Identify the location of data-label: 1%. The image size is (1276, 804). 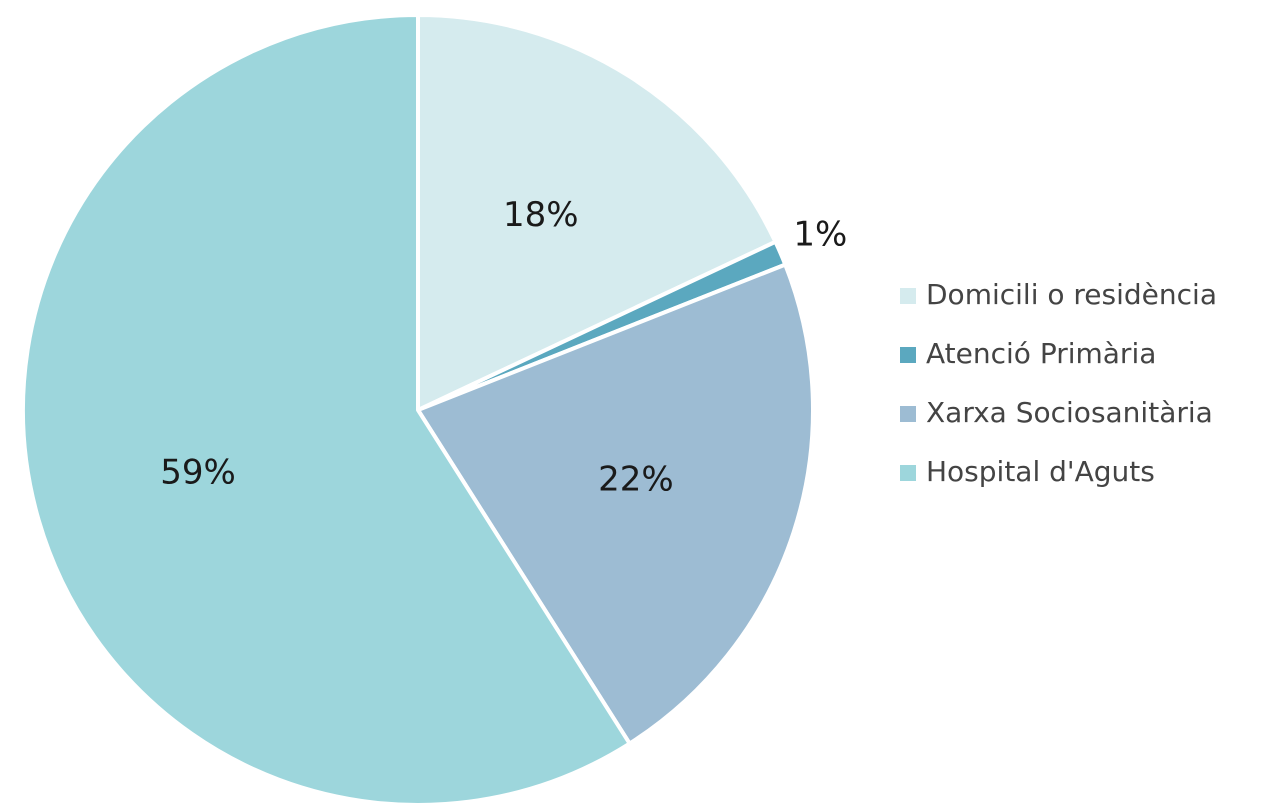
(820, 234).